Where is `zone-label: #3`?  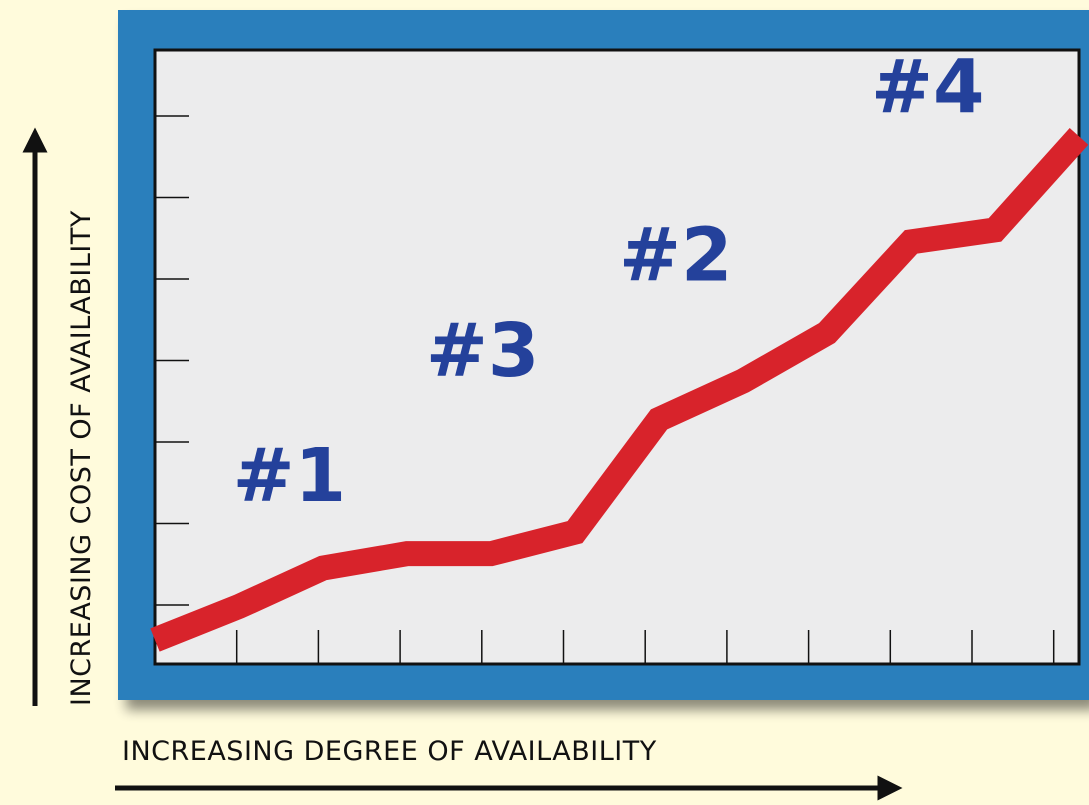 zone-label: #3 is located at coordinates (483, 351).